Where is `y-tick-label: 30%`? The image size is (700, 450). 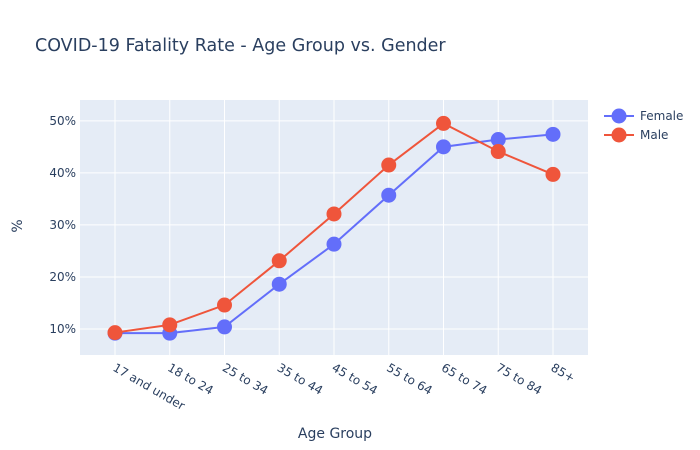 y-tick-label: 30% is located at coordinates (62, 225).